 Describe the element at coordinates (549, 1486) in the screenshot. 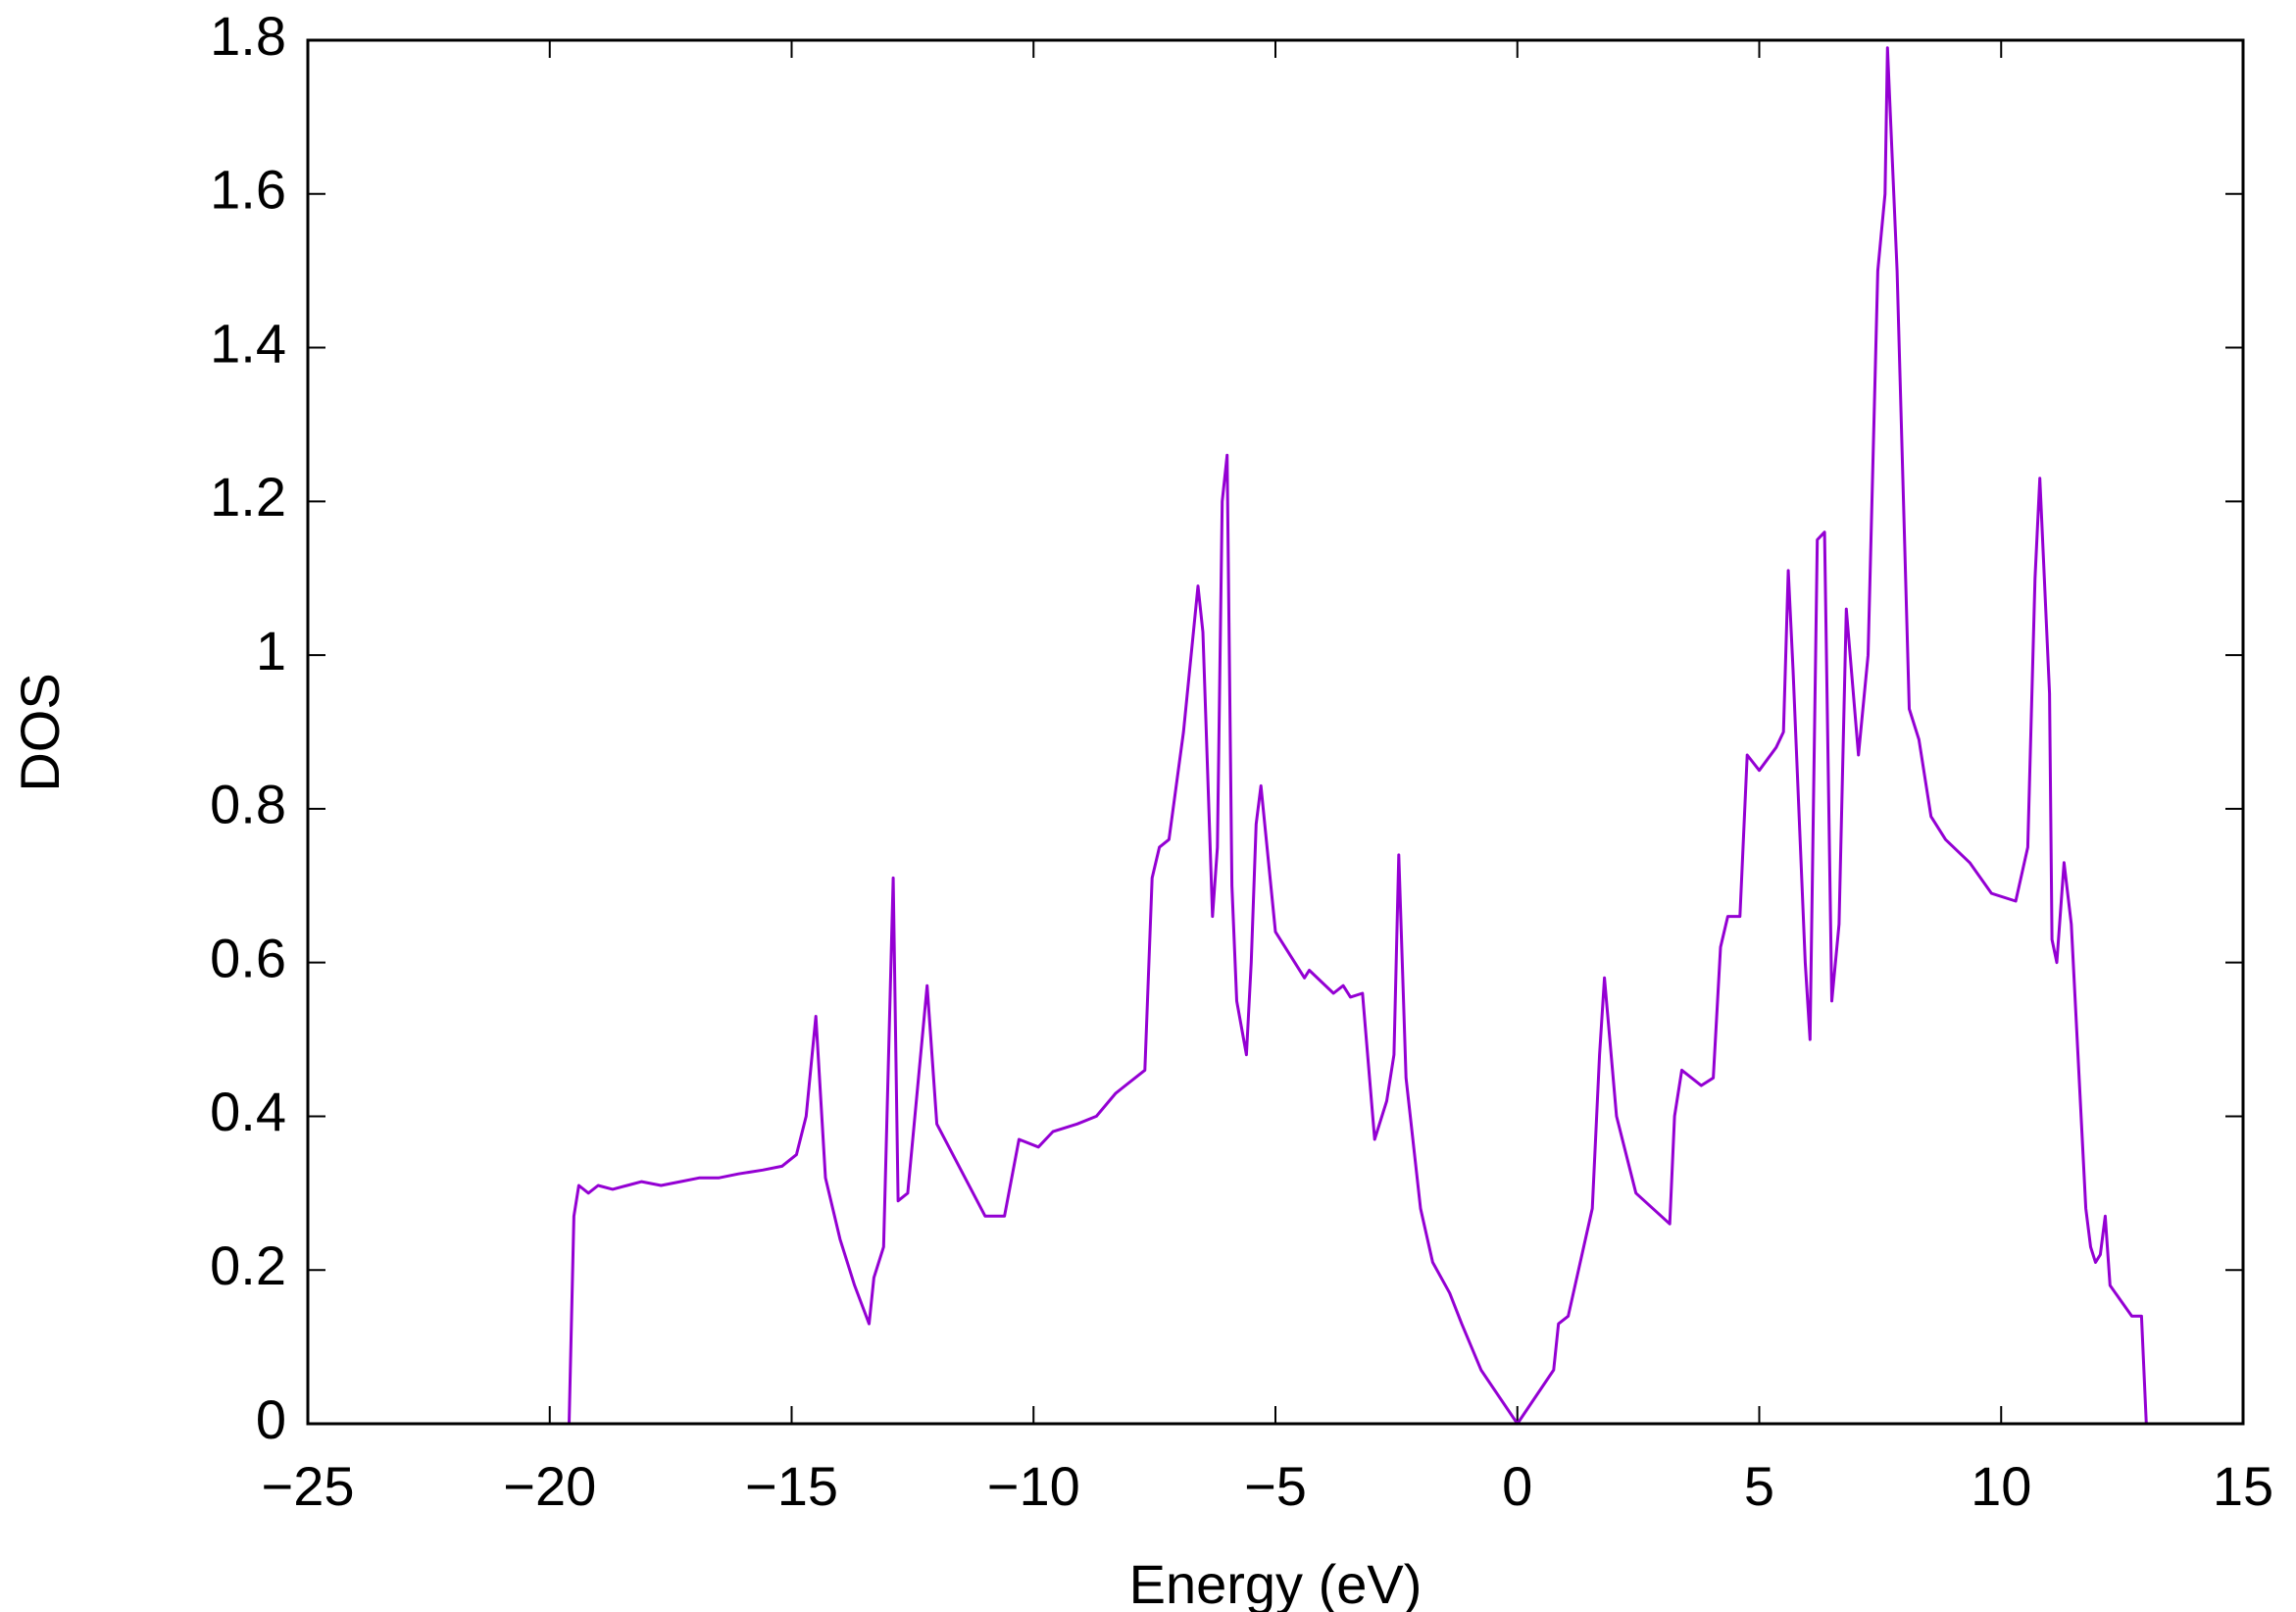

I see `x-tick-label: −20` at that location.